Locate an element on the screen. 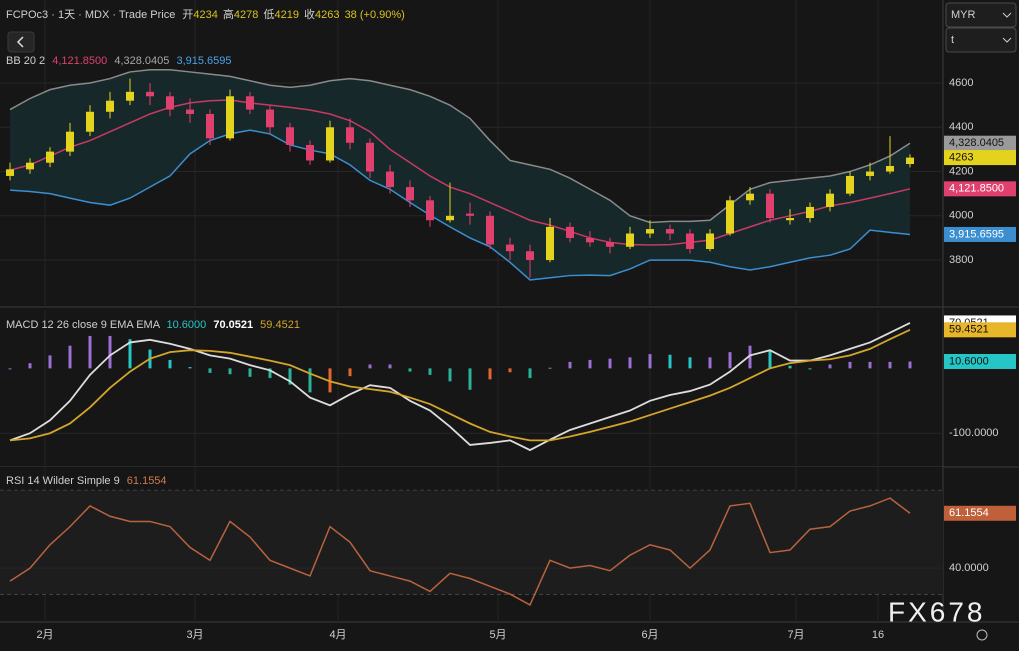 The image size is (1019, 651). settings-icon is located at coordinates (982, 635).